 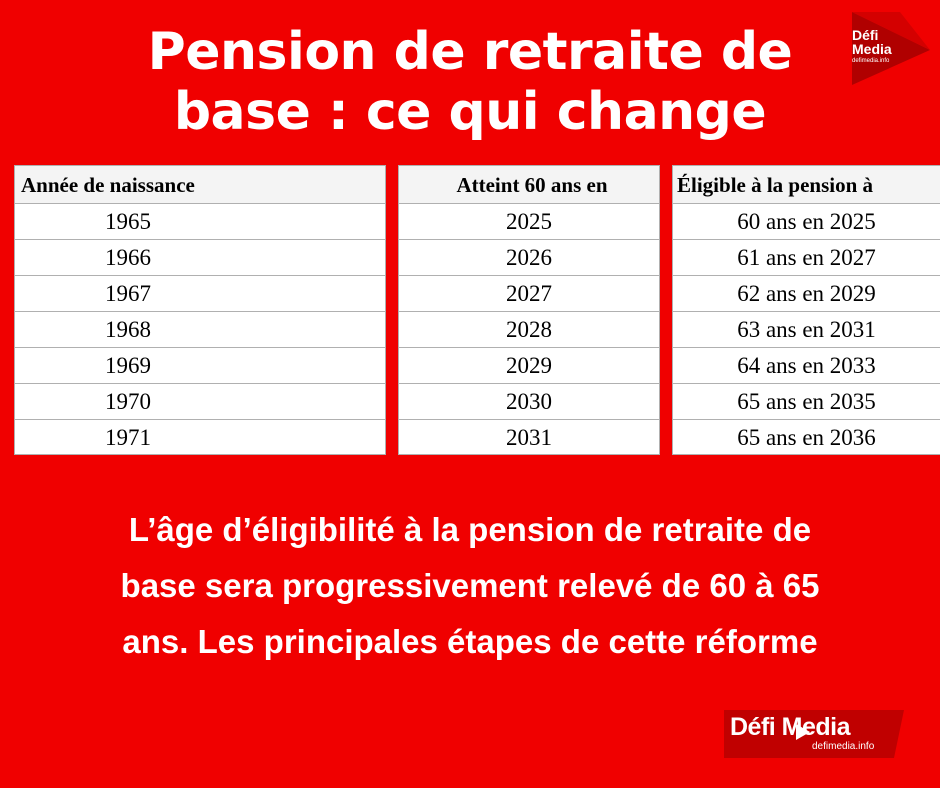 I want to click on logo-top-url: defimedia.info, so click(x=871, y=61).